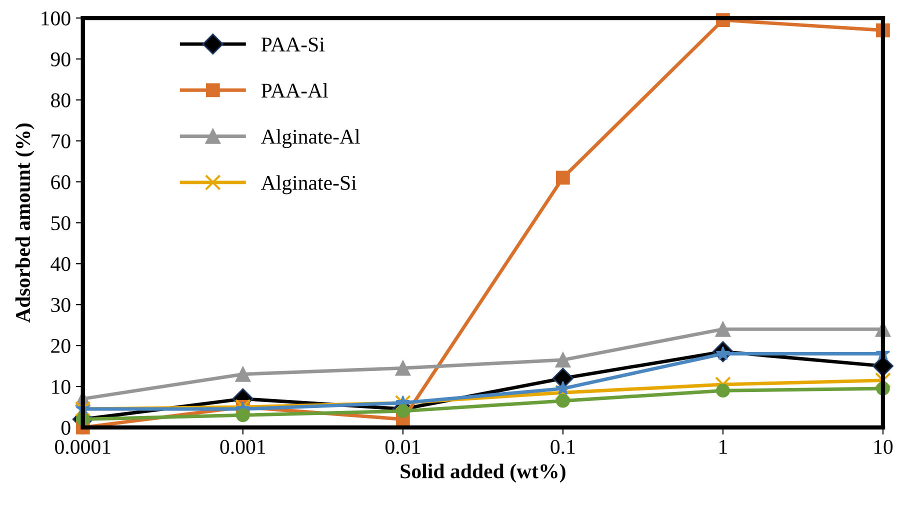 The width and height of the screenshot is (901, 515). What do you see at coordinates (308, 184) in the screenshot?
I see `legend-label: Alginate-Si` at bounding box center [308, 184].